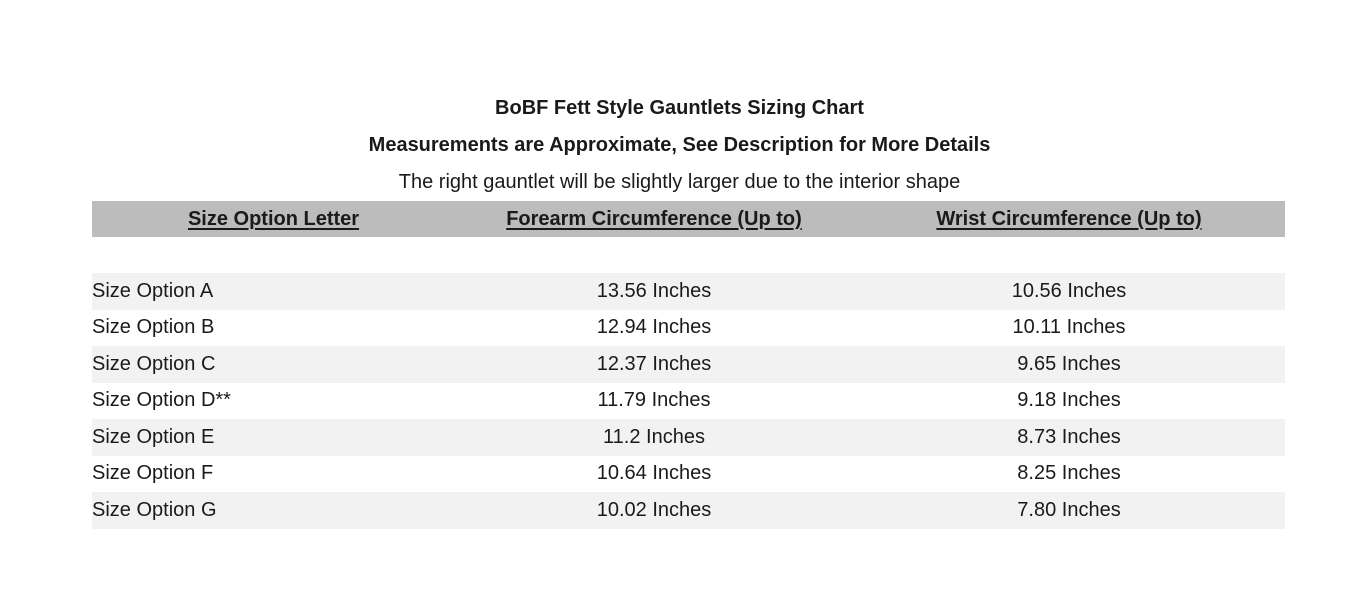  Describe the element at coordinates (1069, 436) in the screenshot. I see `wrist-cell: 8.73 Inches` at that location.